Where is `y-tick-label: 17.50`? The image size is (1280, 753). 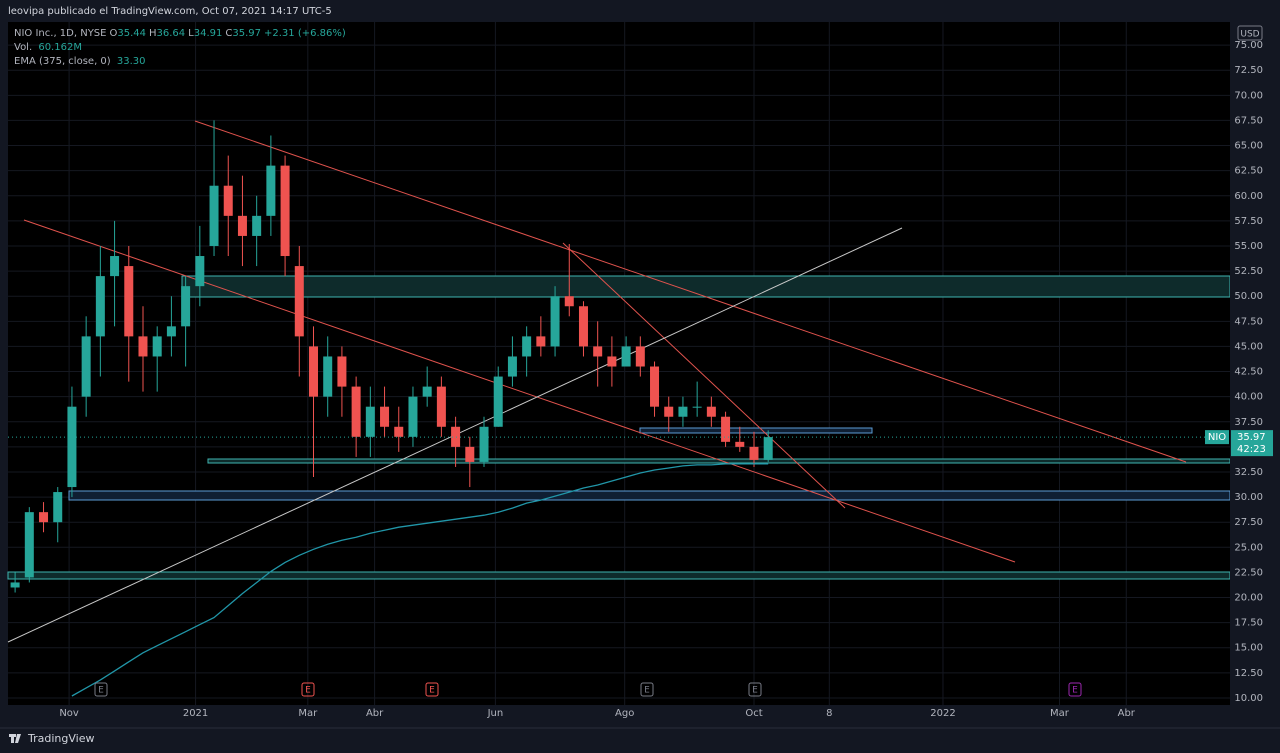 y-tick-label: 17.50 is located at coordinates (1248, 623).